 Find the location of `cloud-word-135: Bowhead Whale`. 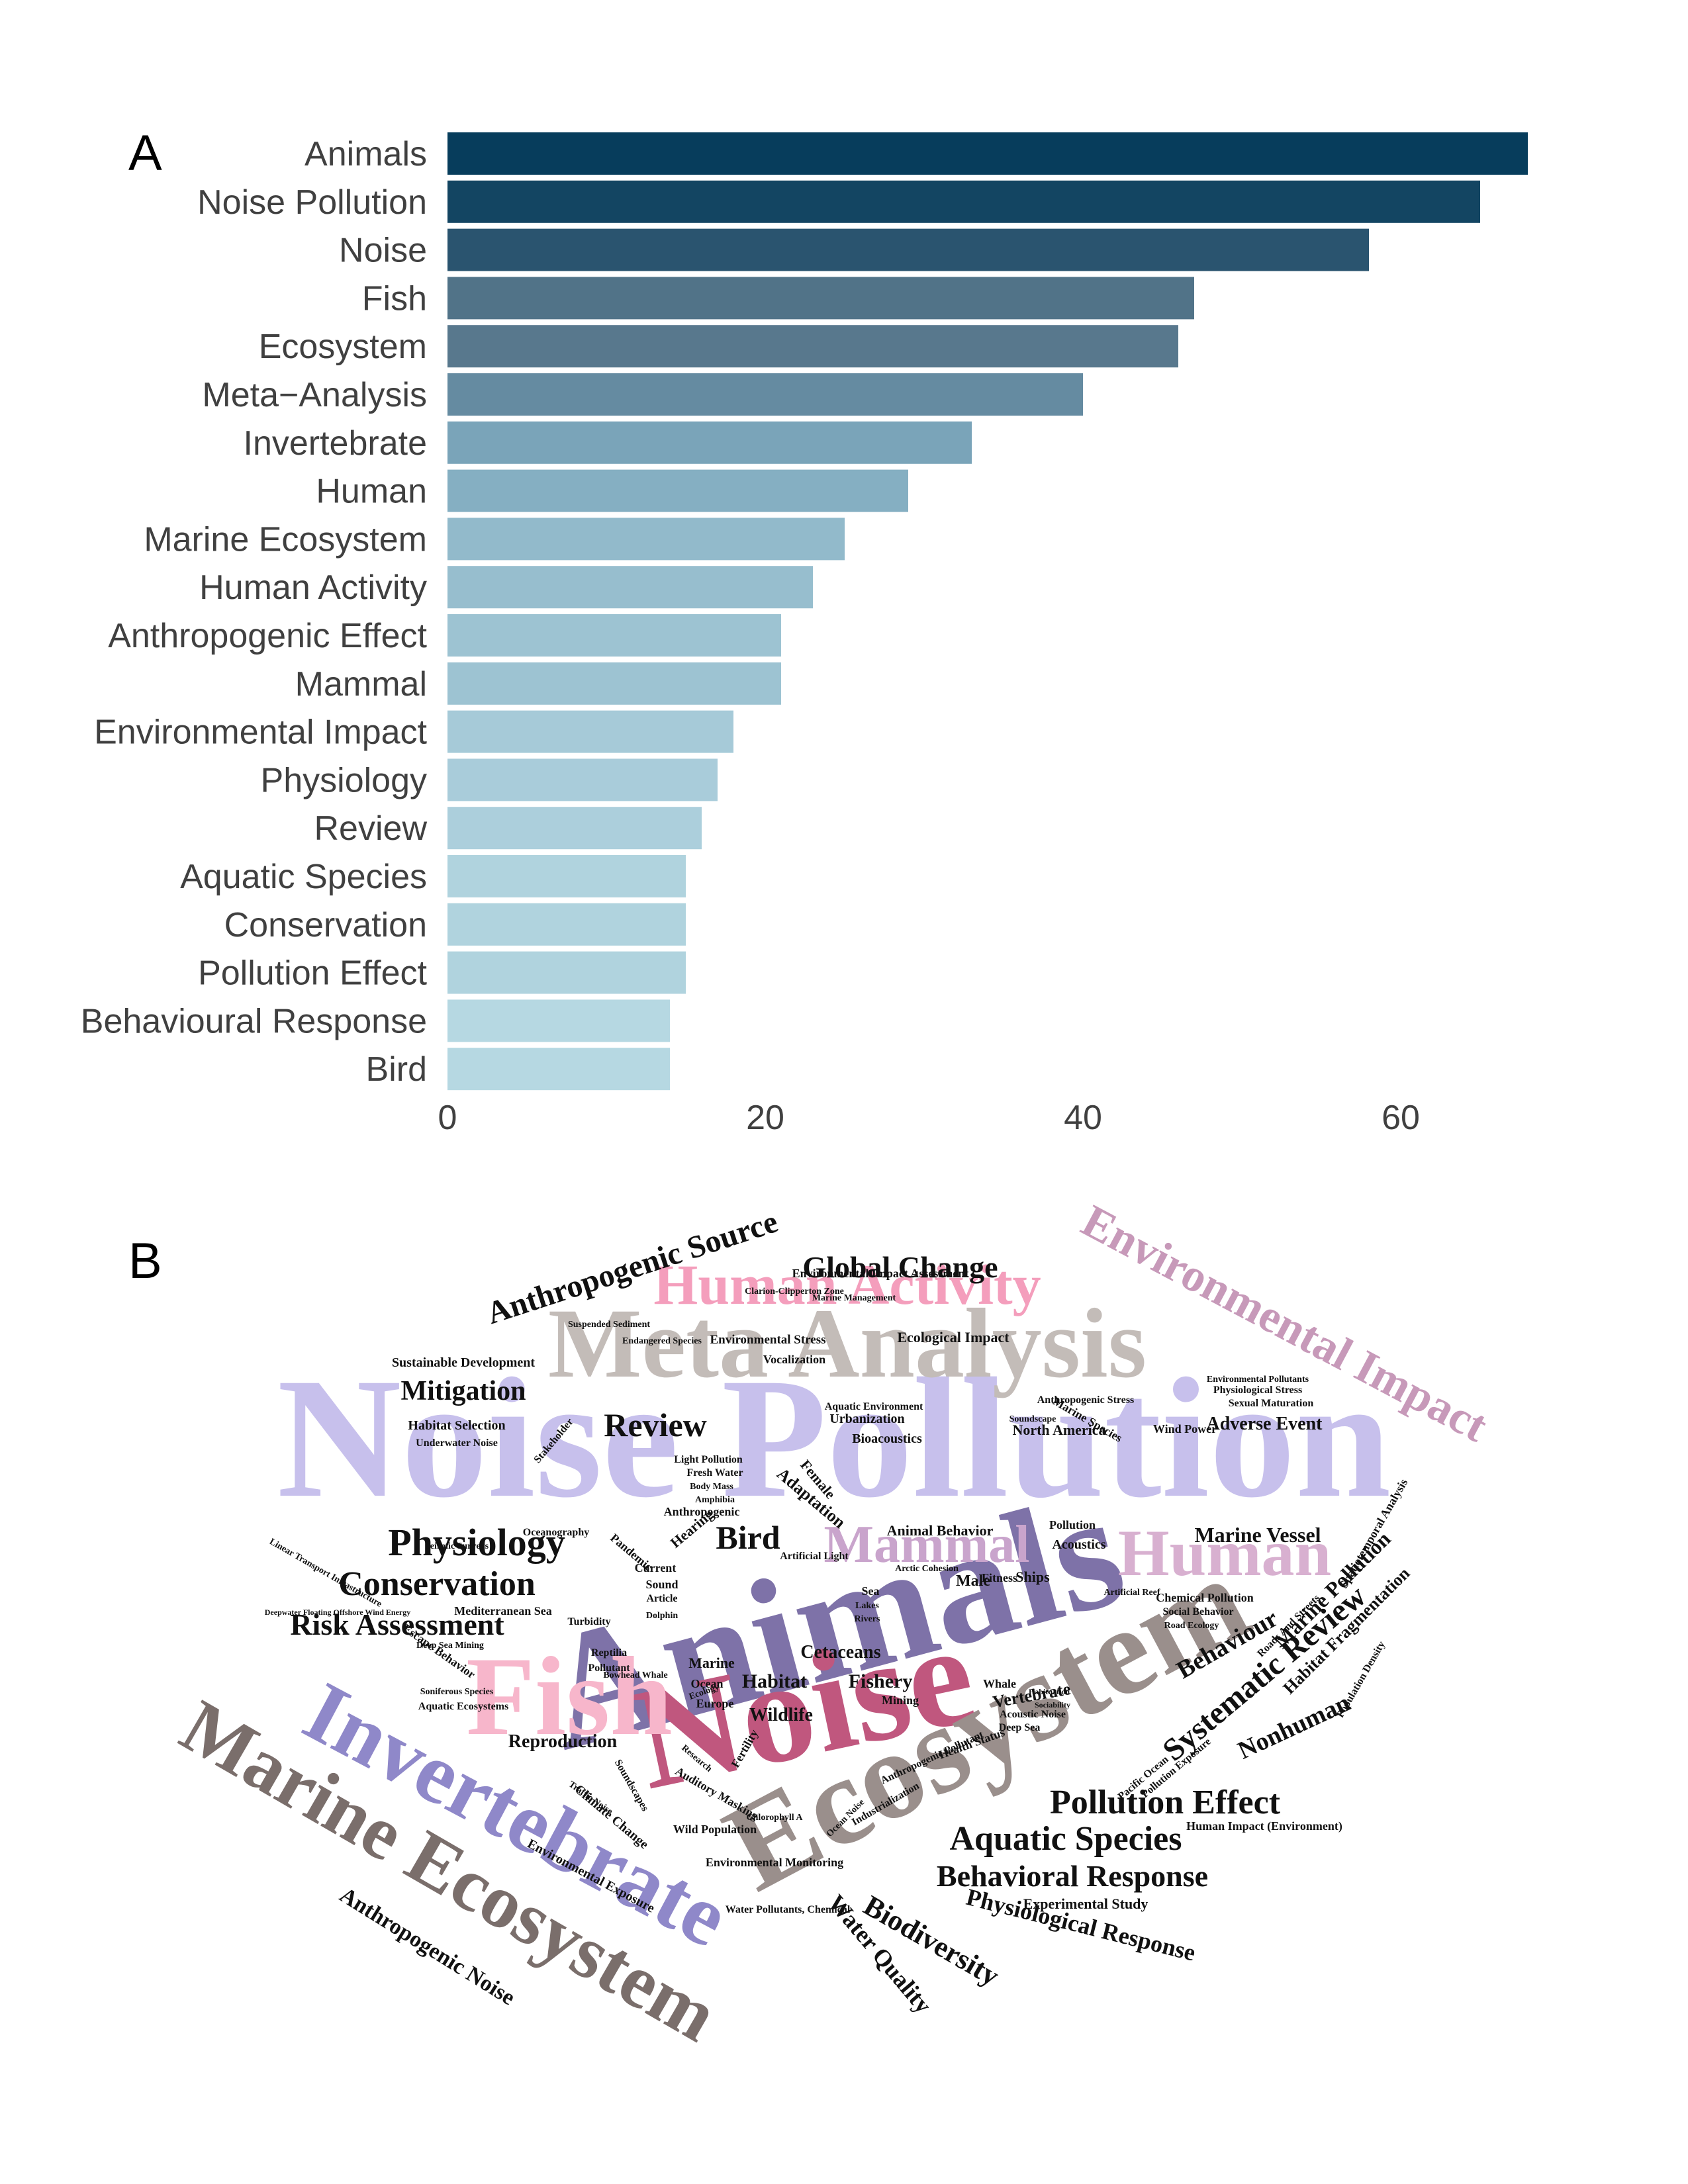

cloud-word-135: Bowhead Whale is located at coordinates (635, 1675).